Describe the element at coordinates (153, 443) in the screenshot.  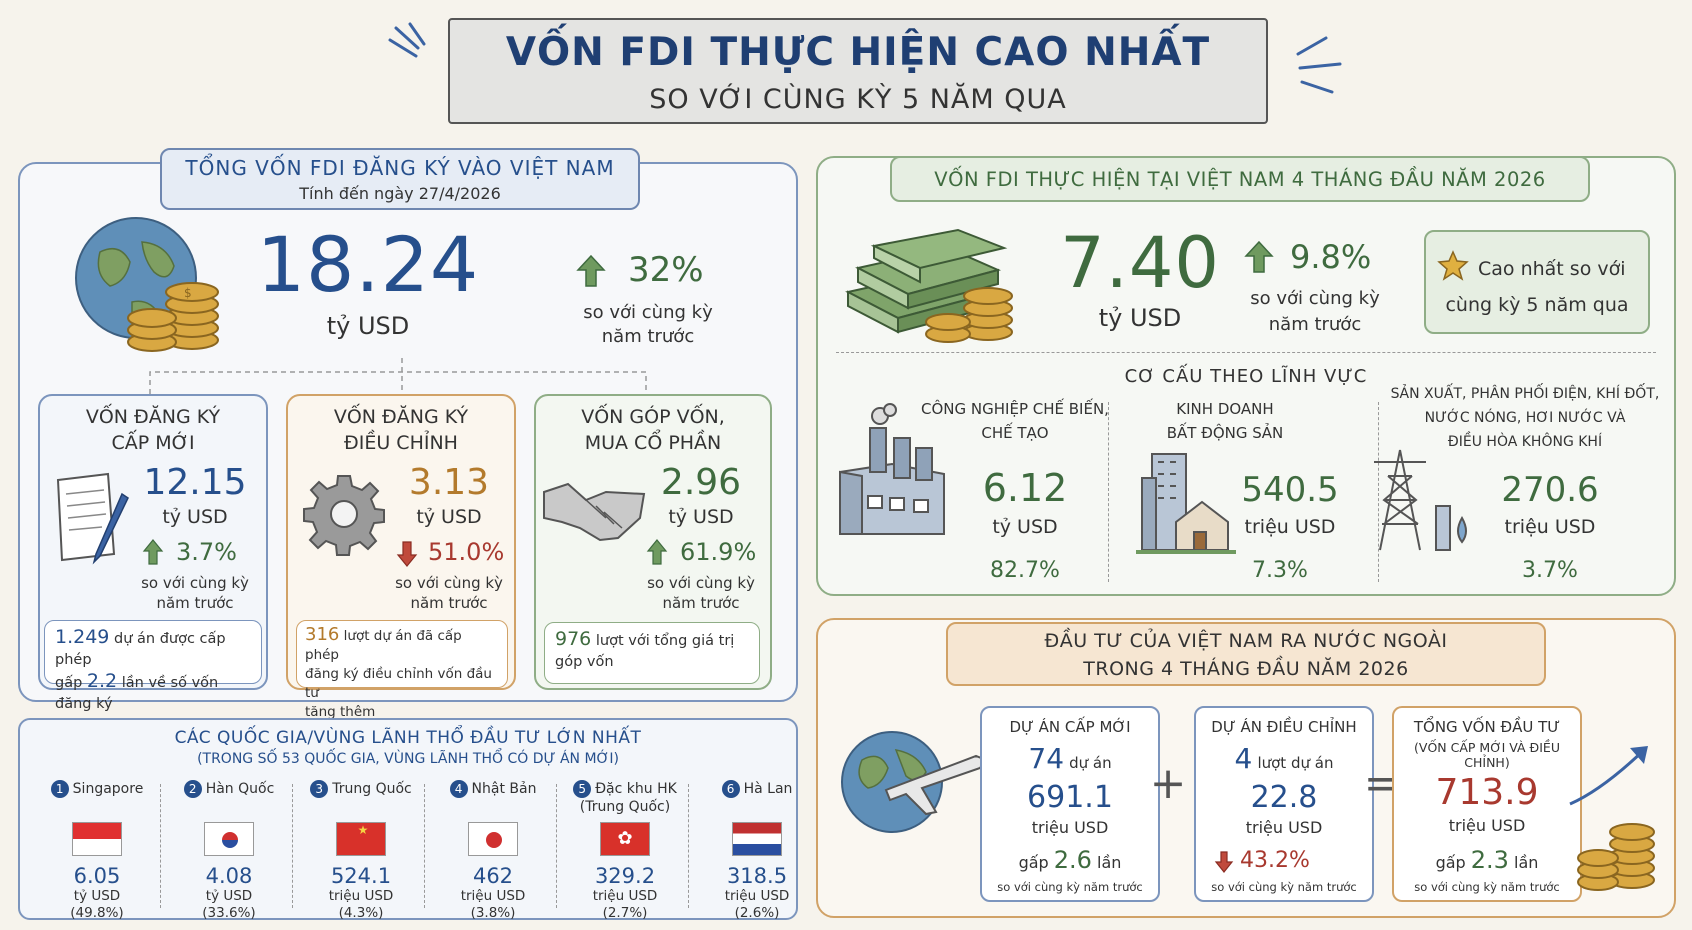
I see `new-capital-title2: CẤP MỚI` at that location.